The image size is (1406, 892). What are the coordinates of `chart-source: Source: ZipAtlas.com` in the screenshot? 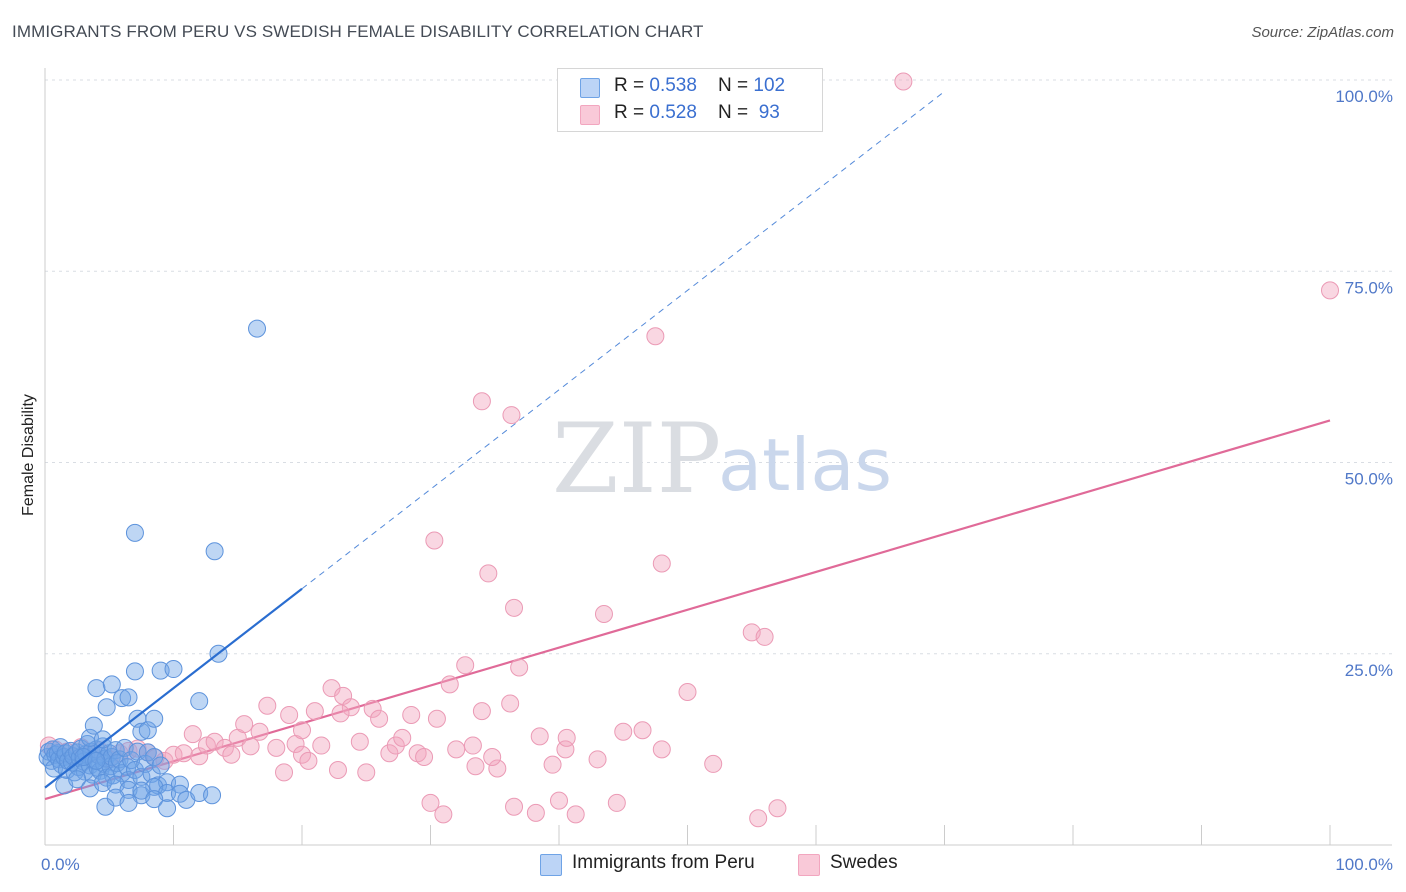 It's located at (1322, 32).